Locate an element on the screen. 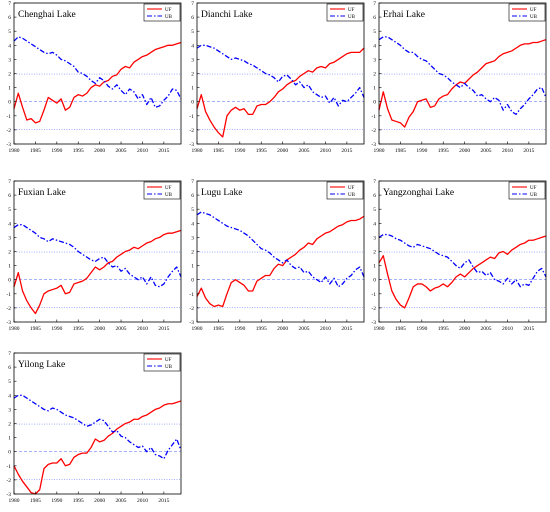  chart-title: Chenghai Lake is located at coordinates (47, 15).